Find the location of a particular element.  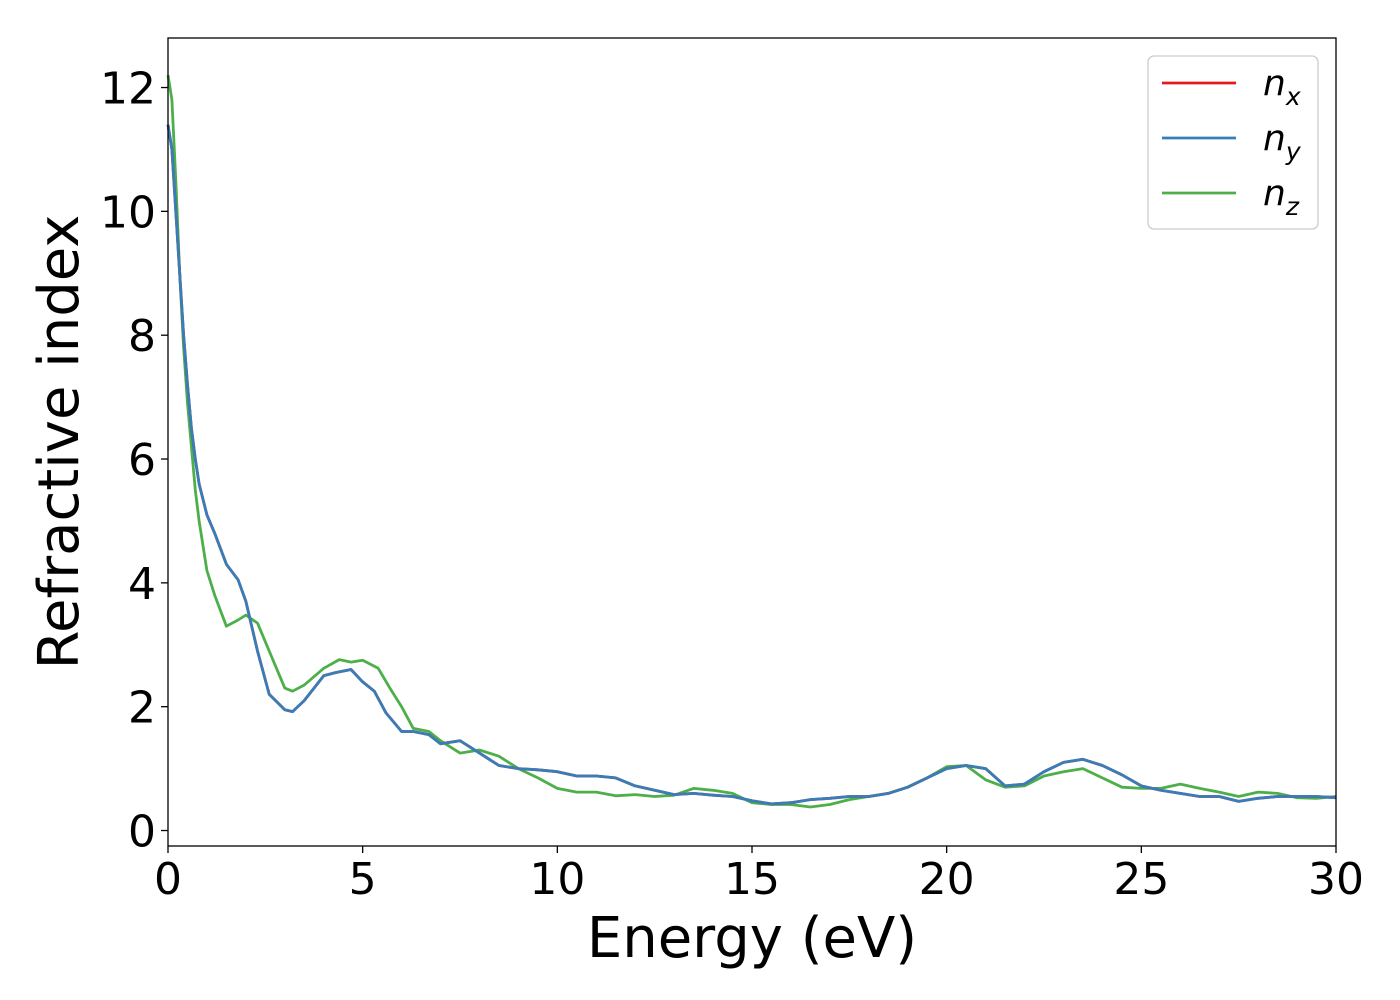

x-tick-label: 25 is located at coordinates (1141, 879).